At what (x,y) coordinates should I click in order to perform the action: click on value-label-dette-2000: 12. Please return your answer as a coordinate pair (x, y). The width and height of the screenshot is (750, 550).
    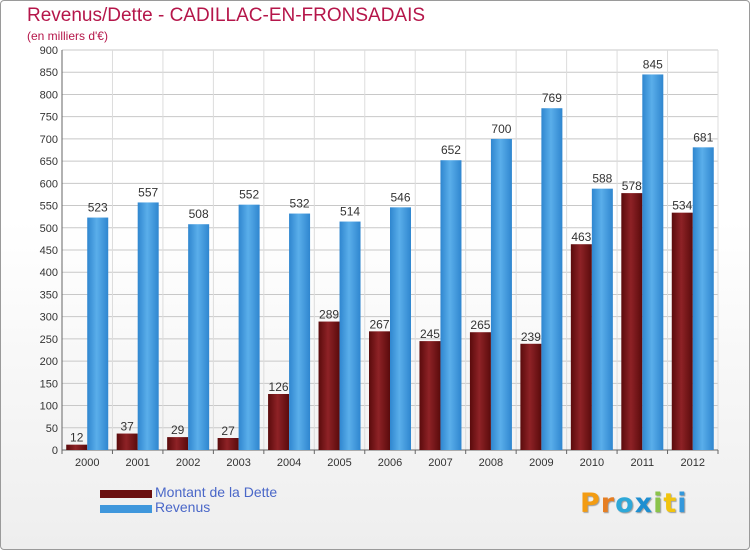
    Looking at the image, I should click on (77, 438).